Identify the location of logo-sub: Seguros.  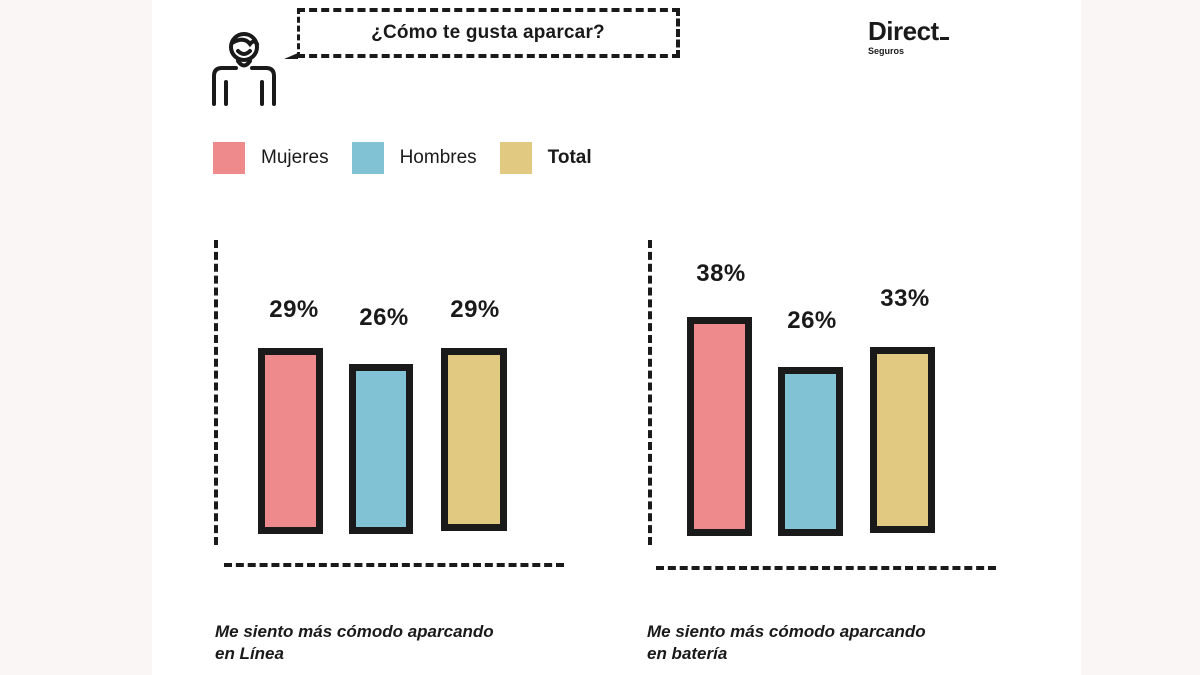
(886, 51).